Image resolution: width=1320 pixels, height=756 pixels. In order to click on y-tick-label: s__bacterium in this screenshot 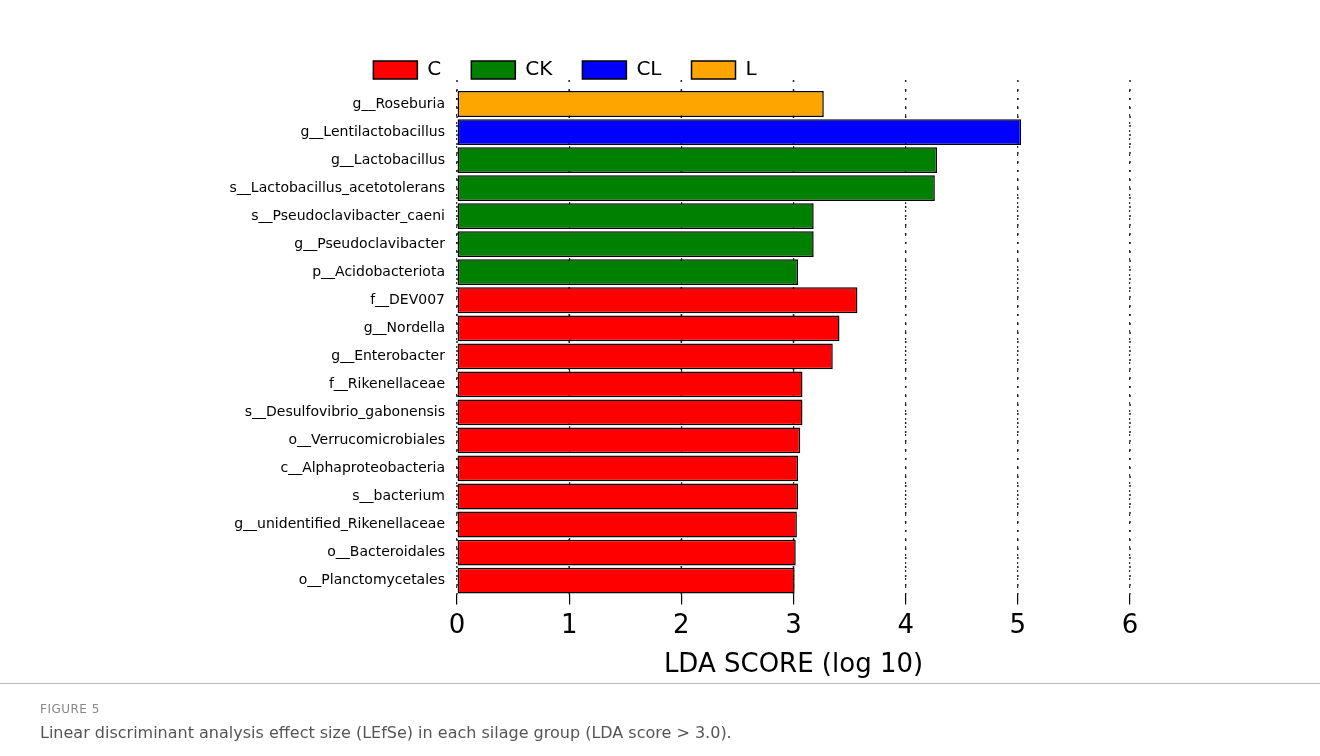, I will do `click(398, 495)`.